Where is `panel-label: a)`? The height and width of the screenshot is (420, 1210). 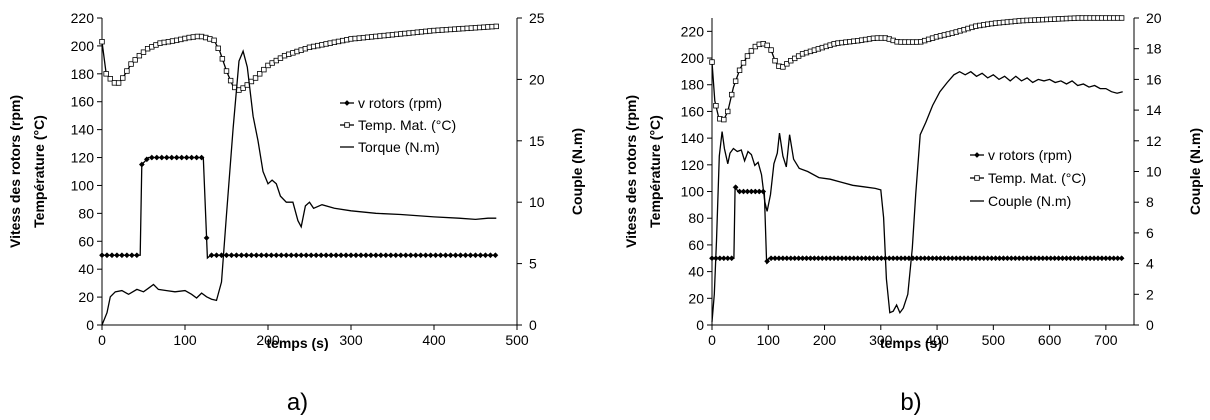
panel-label: a) is located at coordinates (297, 402).